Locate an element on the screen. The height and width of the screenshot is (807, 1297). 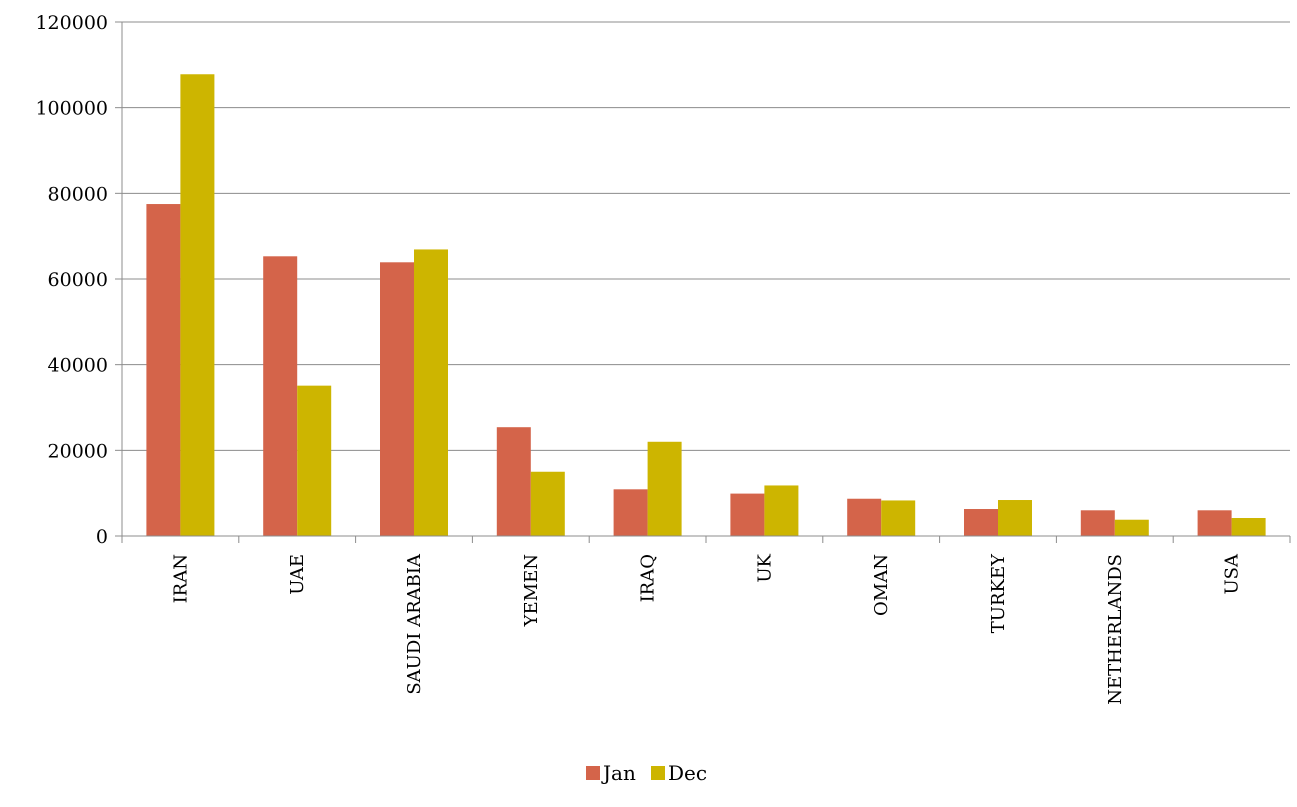
bar-dec-netherlands is located at coordinates (1131, 527).